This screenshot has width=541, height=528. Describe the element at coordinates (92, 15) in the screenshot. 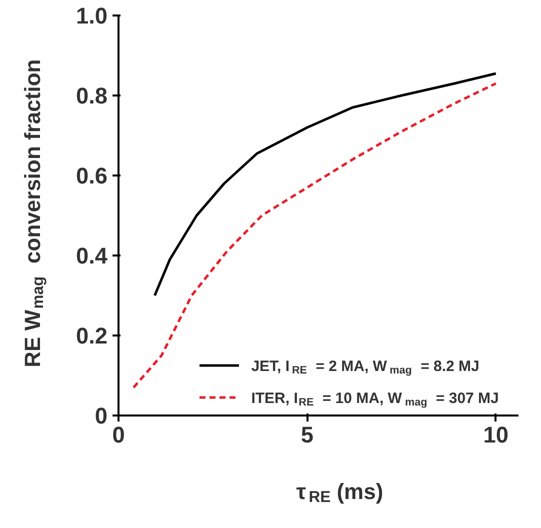

I see `y-tick-label: 1.0` at that location.